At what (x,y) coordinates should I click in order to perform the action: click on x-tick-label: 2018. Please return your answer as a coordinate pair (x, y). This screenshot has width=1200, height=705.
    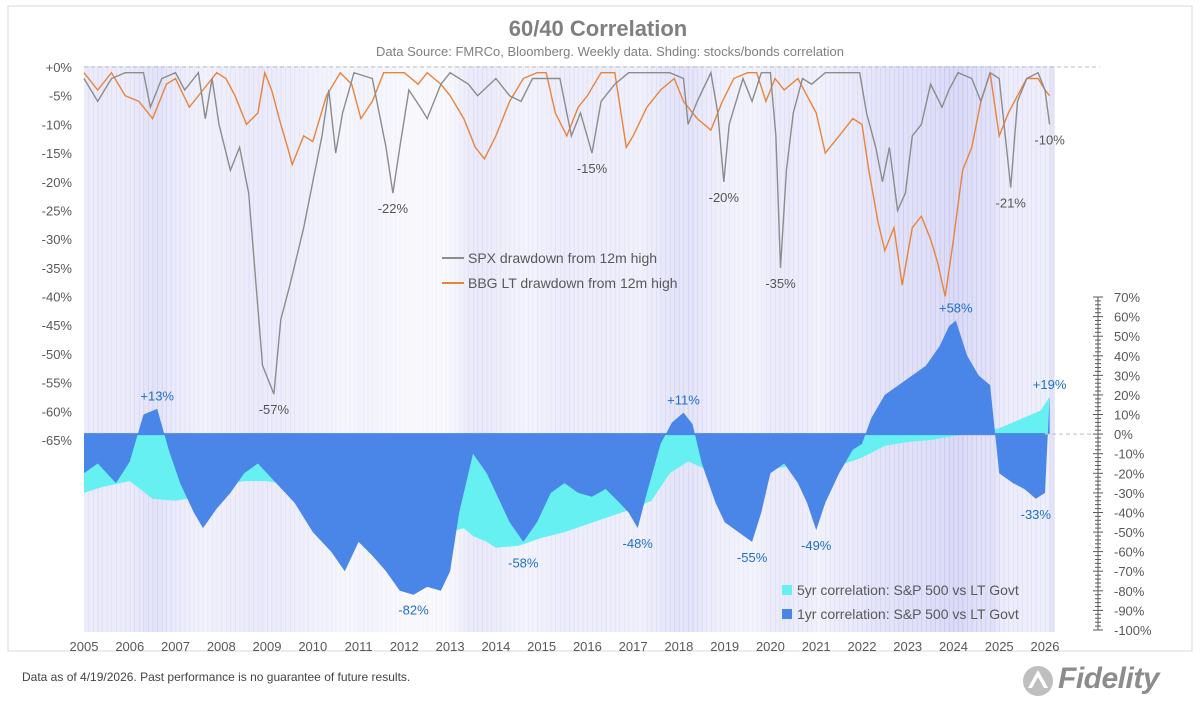
    Looking at the image, I should click on (678, 646).